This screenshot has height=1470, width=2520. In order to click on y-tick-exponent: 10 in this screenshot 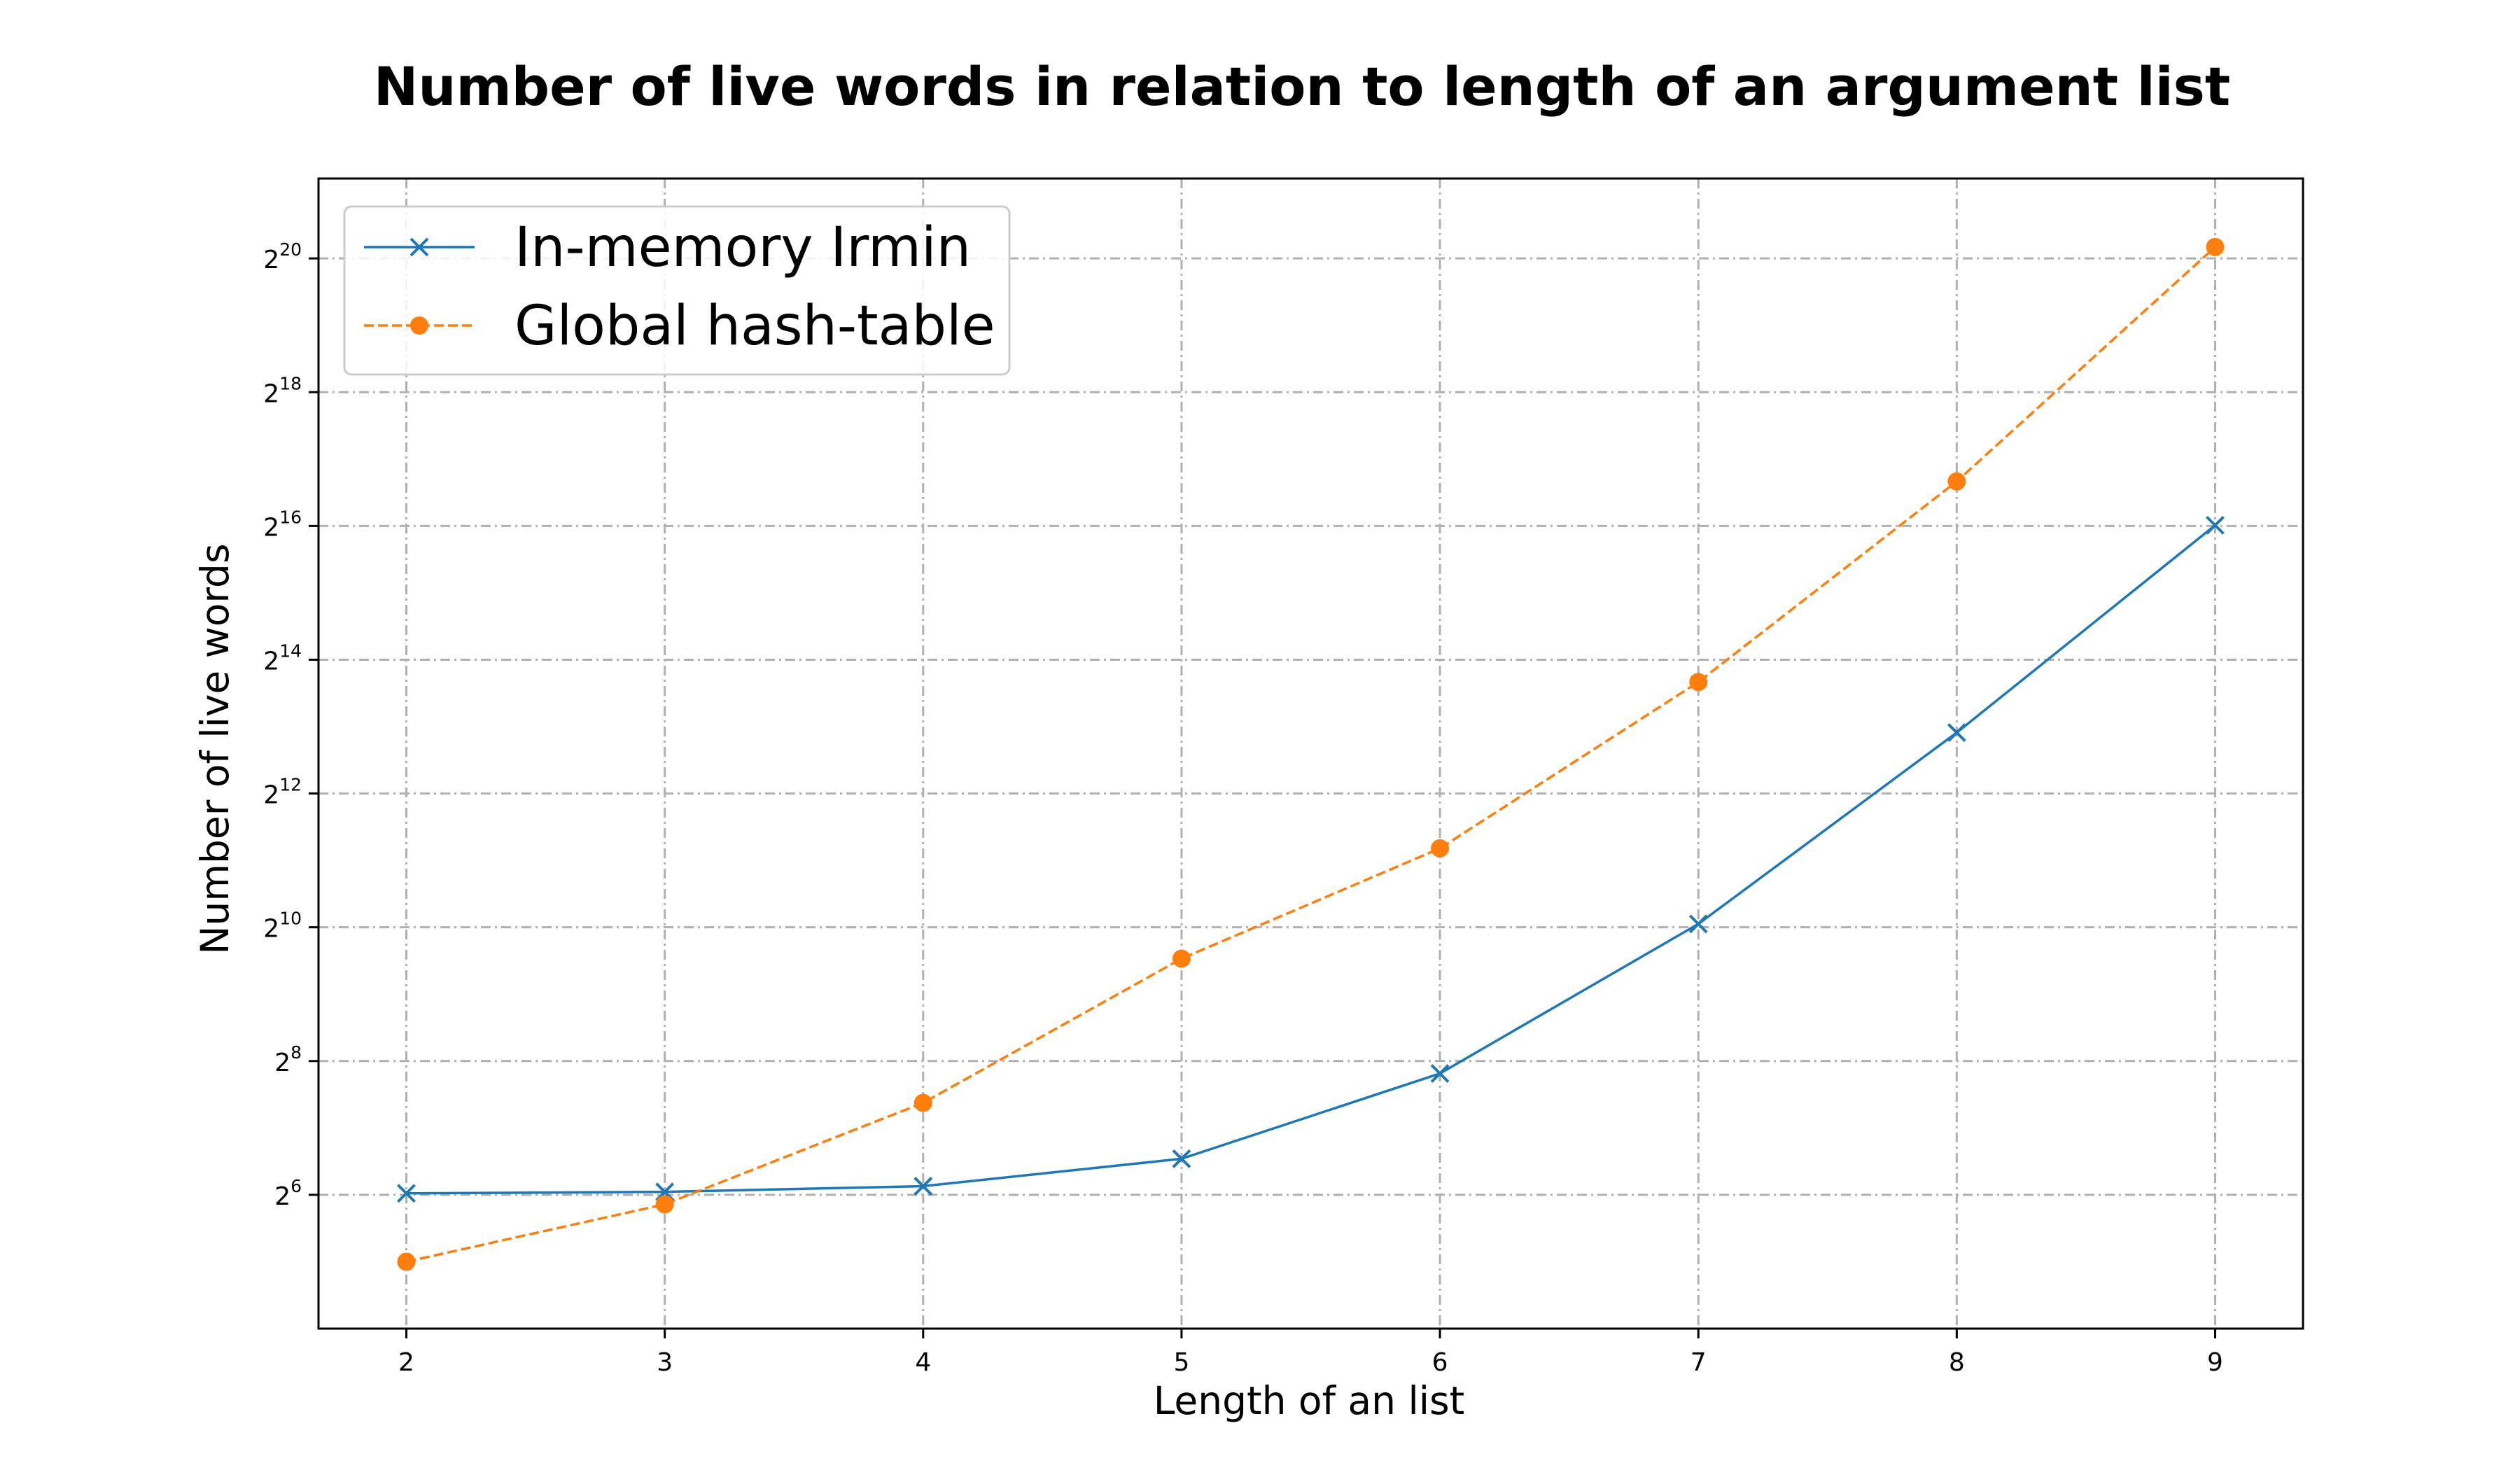, I will do `click(290, 919)`.